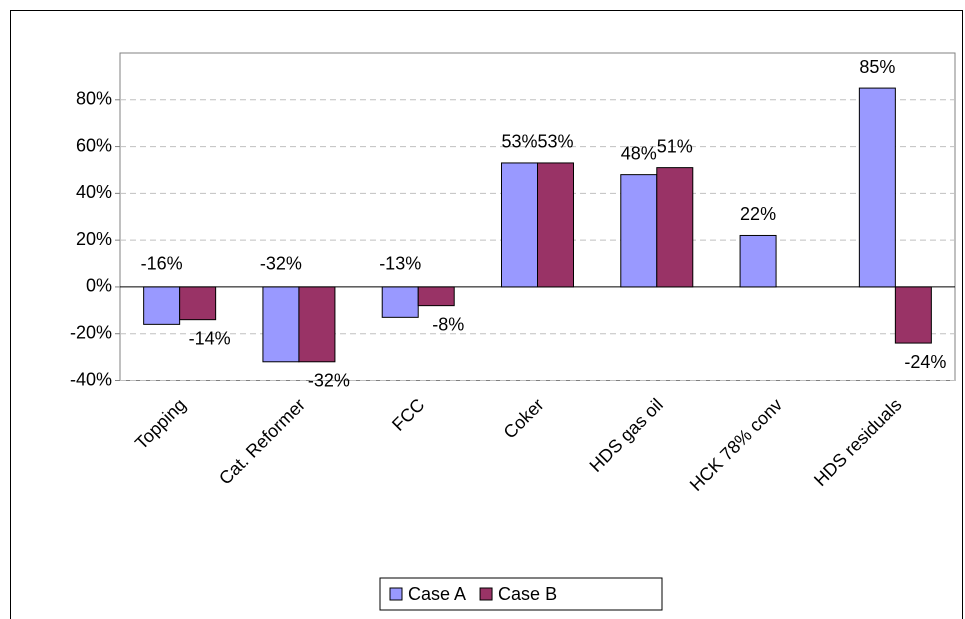 This screenshot has width=965, height=619. I want to click on y-tick-label: -20%, so click(91, 332).